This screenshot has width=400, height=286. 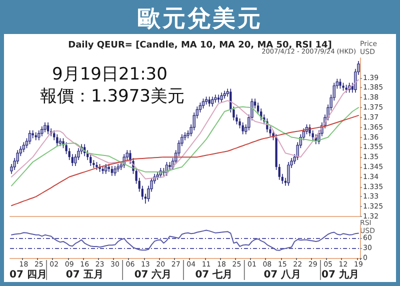 I want to click on annotation: 報價：1.3973美元, so click(x=112, y=96).